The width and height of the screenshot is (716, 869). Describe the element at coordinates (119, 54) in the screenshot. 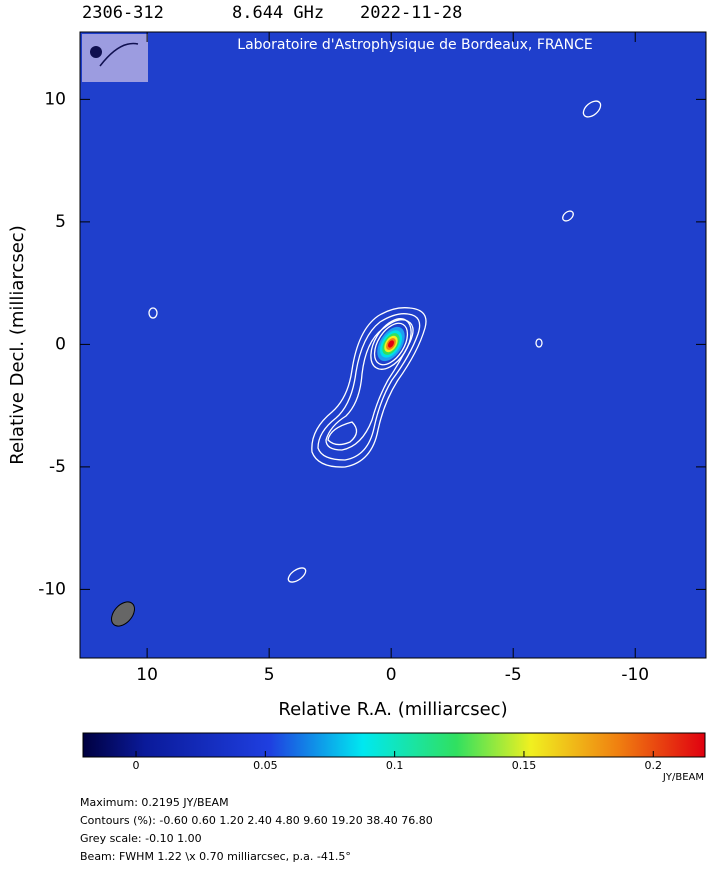

I see `logo-swoosh` at that location.